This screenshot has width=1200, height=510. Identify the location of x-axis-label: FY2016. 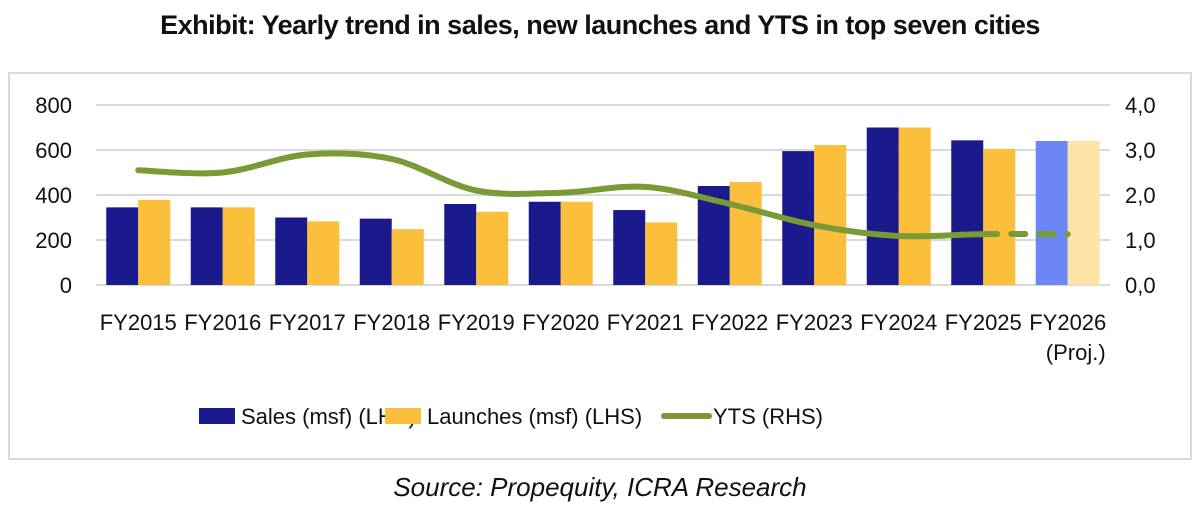
(222, 322).